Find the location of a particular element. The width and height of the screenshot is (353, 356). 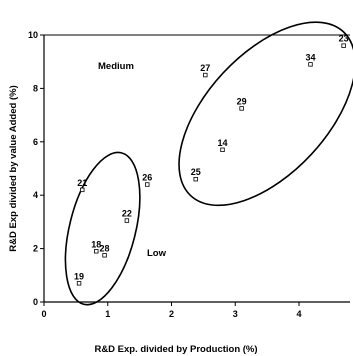

region-label-medium: Medium is located at coordinates (116, 66).